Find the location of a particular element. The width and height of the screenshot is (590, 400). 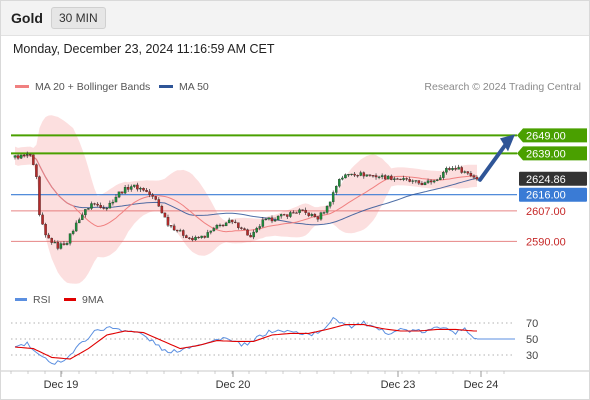

instrument-title: Gold is located at coordinates (27, 18).